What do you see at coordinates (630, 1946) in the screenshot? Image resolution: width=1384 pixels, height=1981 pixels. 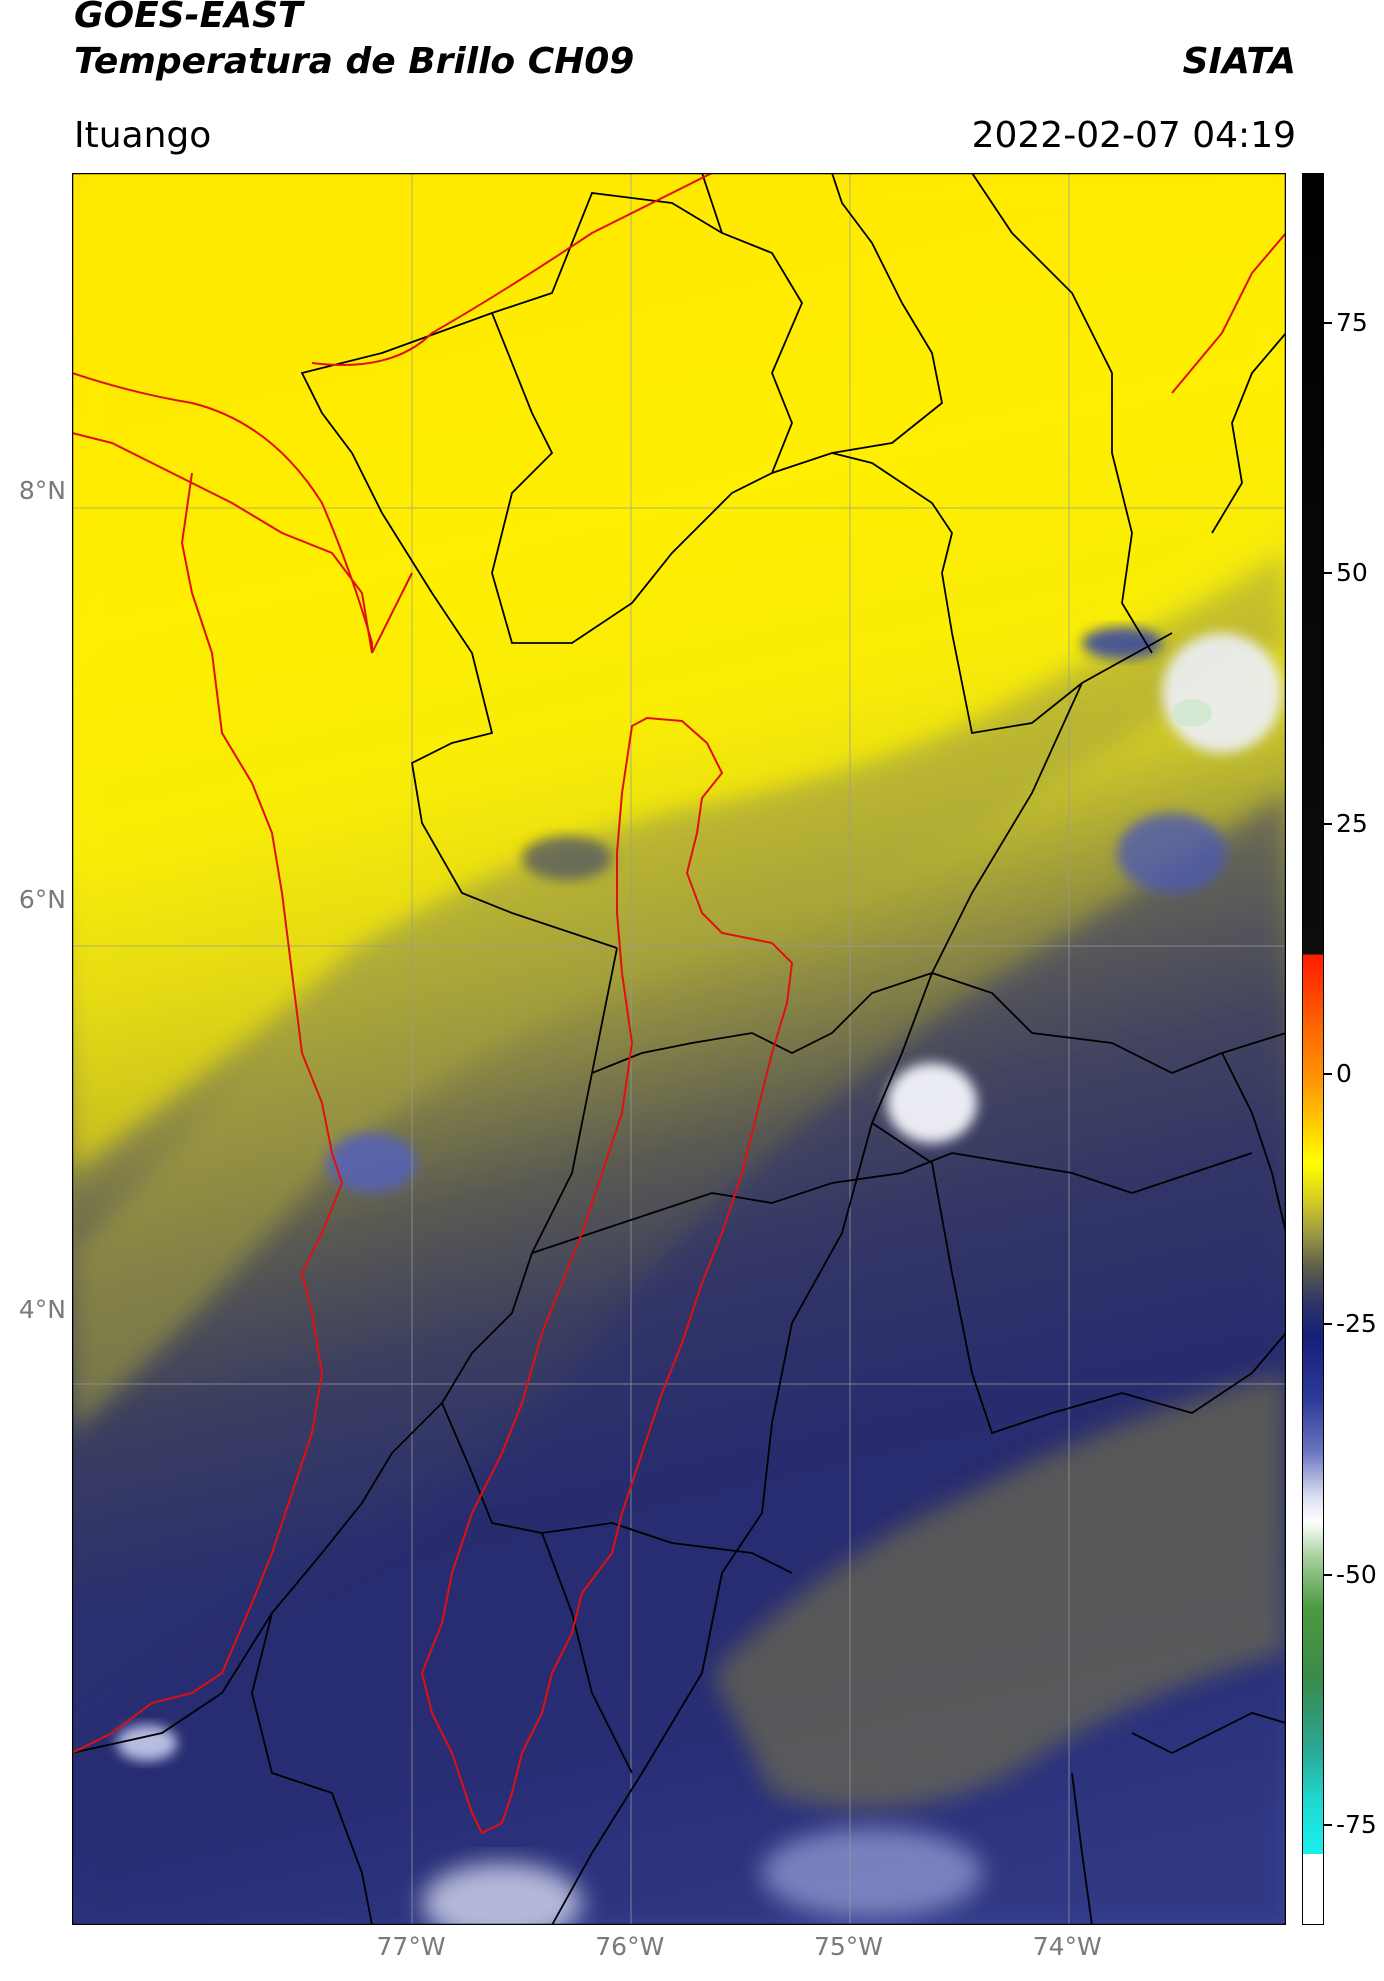 I see `longitude-label: 76°W` at bounding box center [630, 1946].